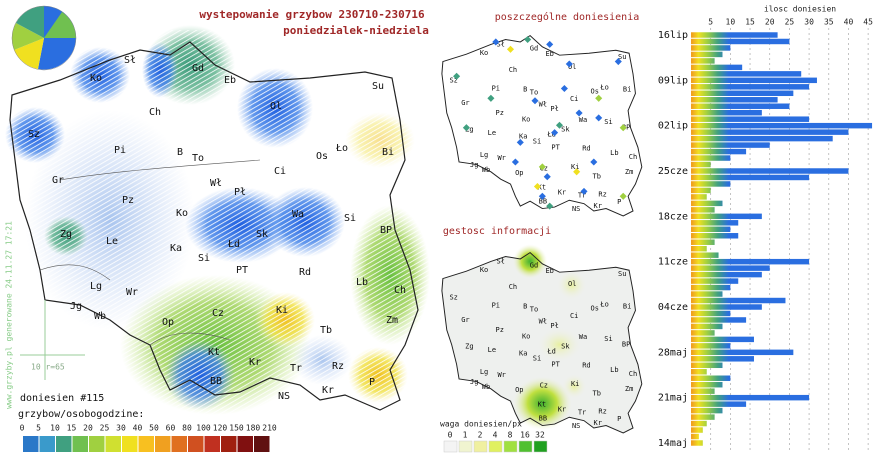 Image resolution: width=885 pixels, height=454 pixels. Describe the element at coordinates (770, 22) in the screenshot. I see `x-tick-label: 20` at that location.